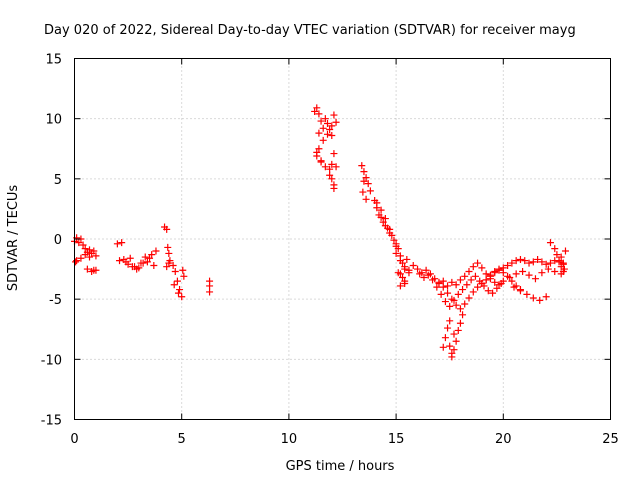 The image size is (640, 480). What do you see at coordinates (55, 300) in the screenshot?
I see `y-tick-label: -5` at bounding box center [55, 300].